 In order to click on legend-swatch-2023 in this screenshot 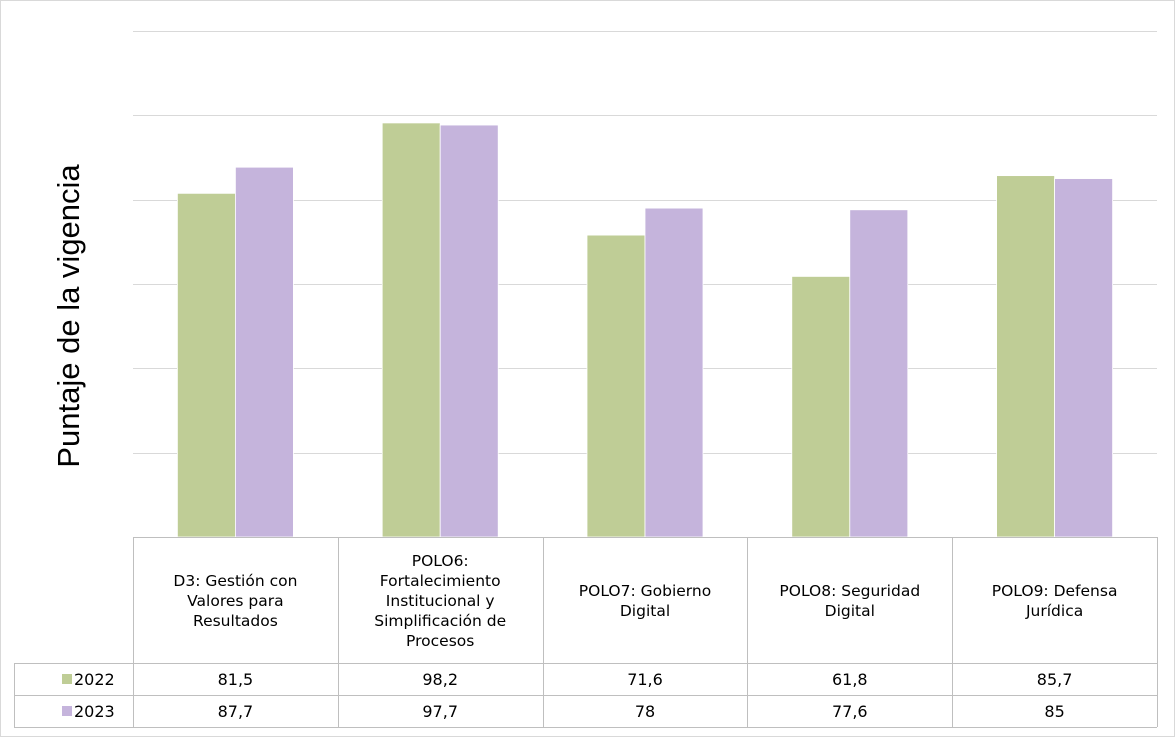, I will do `click(67, 711)`.